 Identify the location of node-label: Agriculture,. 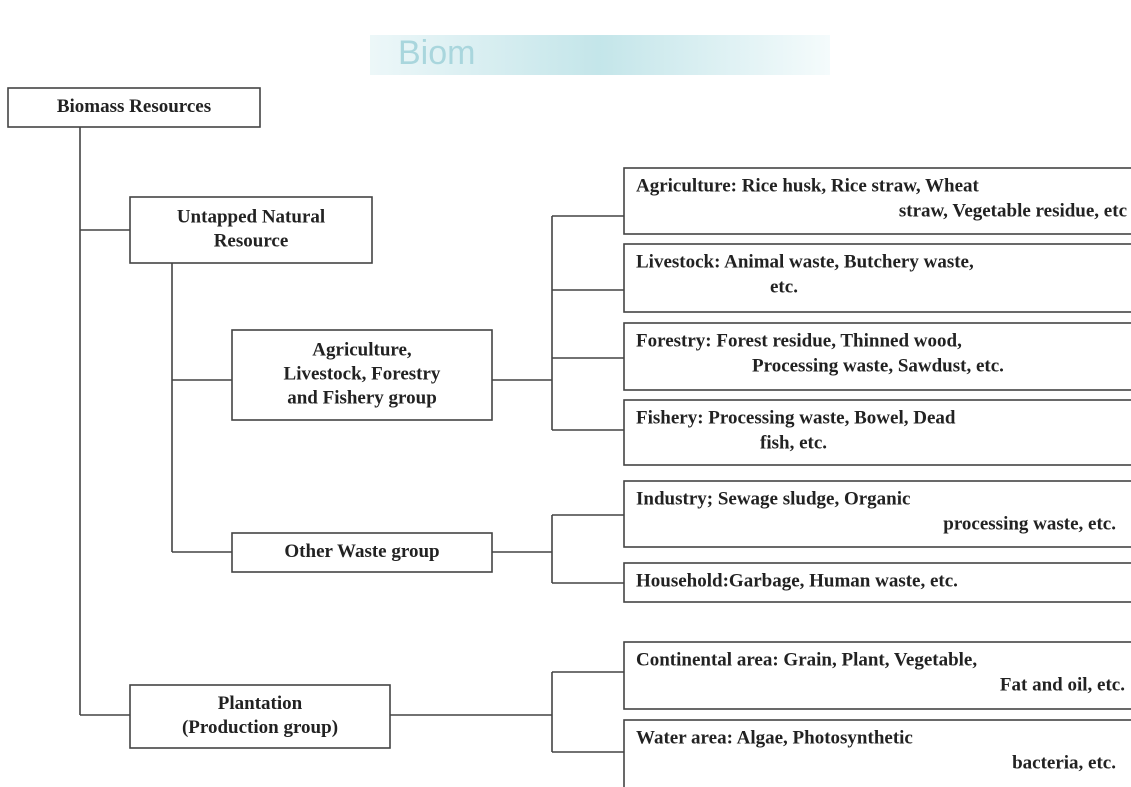
(362, 349).